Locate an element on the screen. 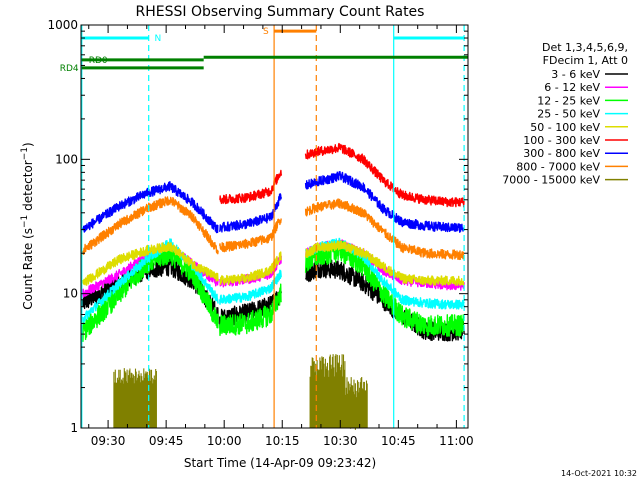 The height and width of the screenshot is (480, 640). legend-label-7: 800 - 7000 keV is located at coordinates (558, 166).